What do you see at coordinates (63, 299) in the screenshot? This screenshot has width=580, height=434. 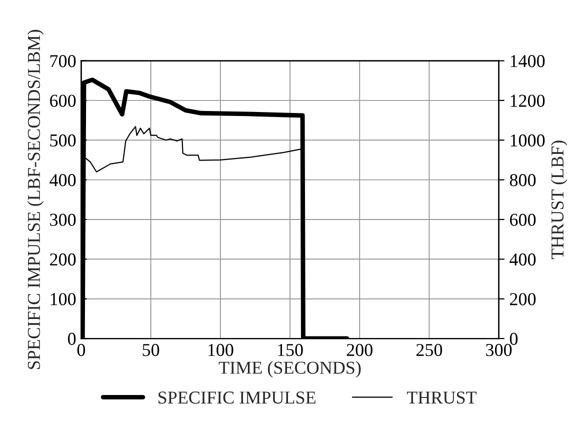 I see `y-tick-label: 100` at bounding box center [63, 299].